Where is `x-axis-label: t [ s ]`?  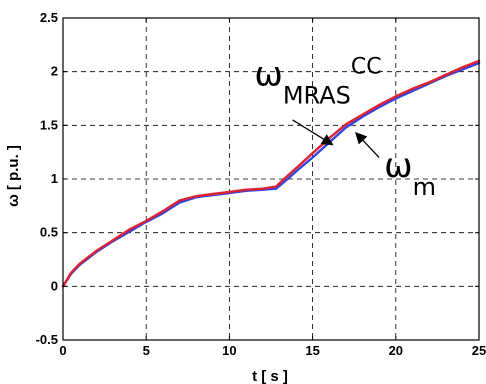 x-axis-label: t [ s ] is located at coordinates (270, 376).